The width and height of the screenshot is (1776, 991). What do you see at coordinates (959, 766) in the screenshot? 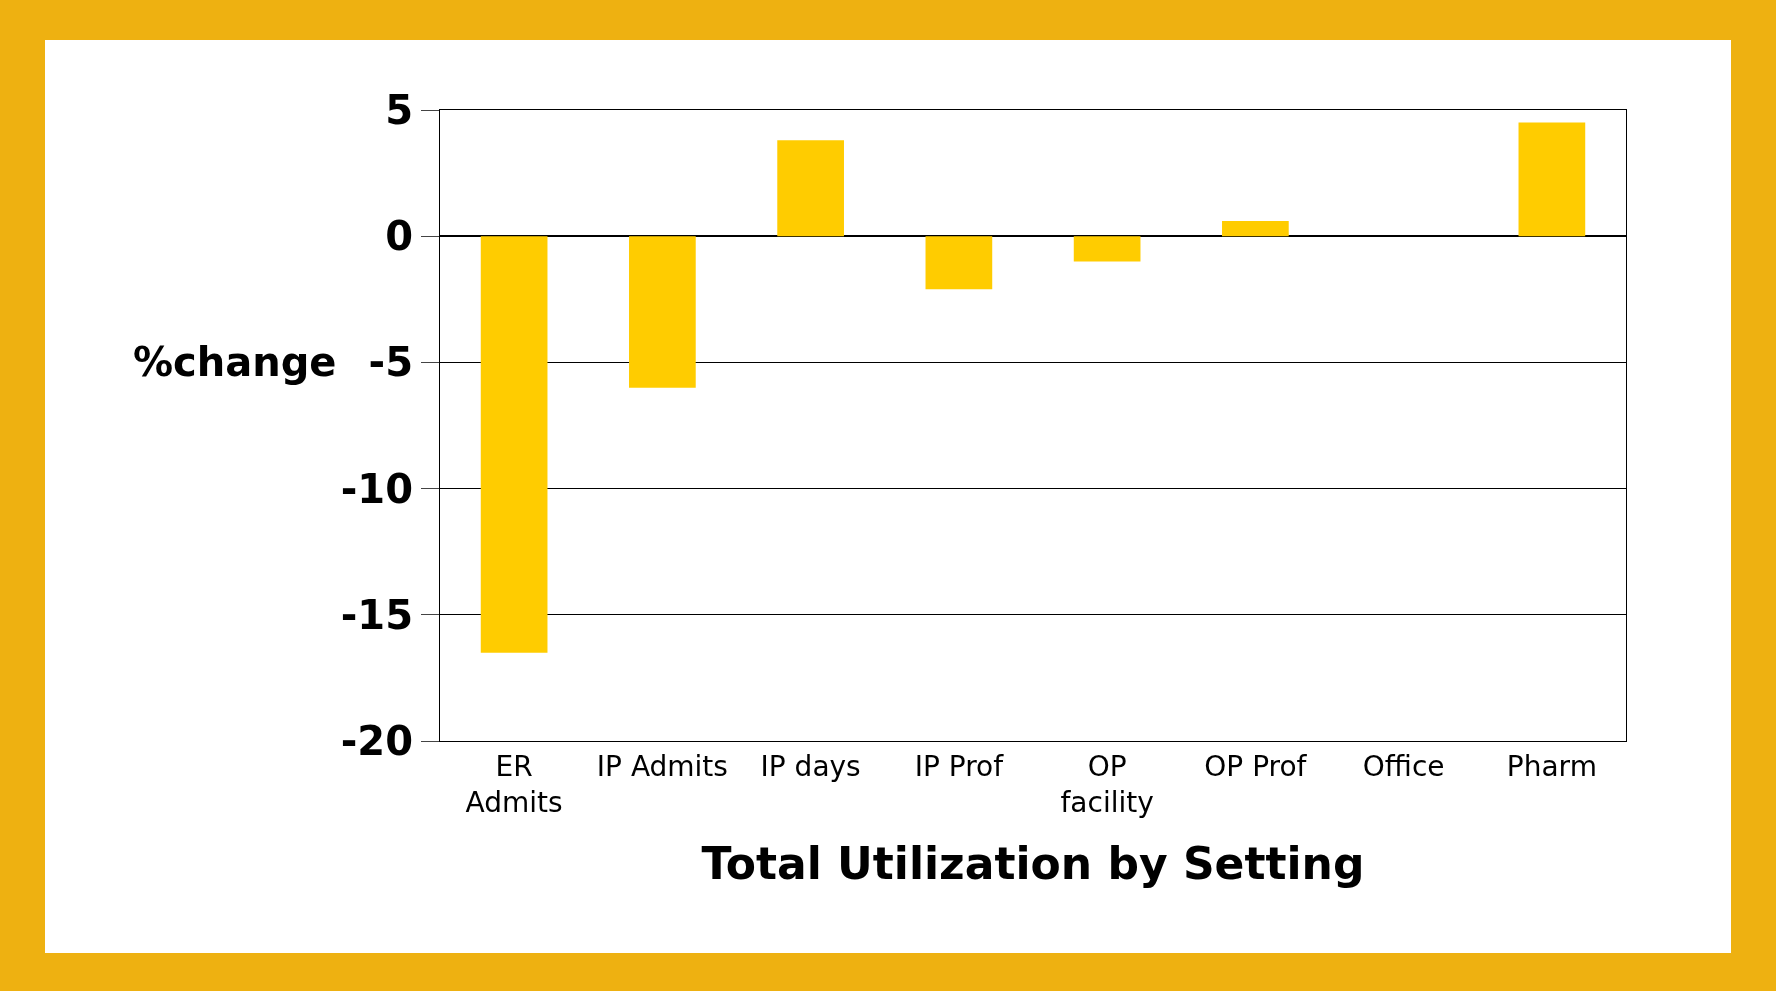
I see `x-tick-label: IP Prof` at bounding box center [959, 766].